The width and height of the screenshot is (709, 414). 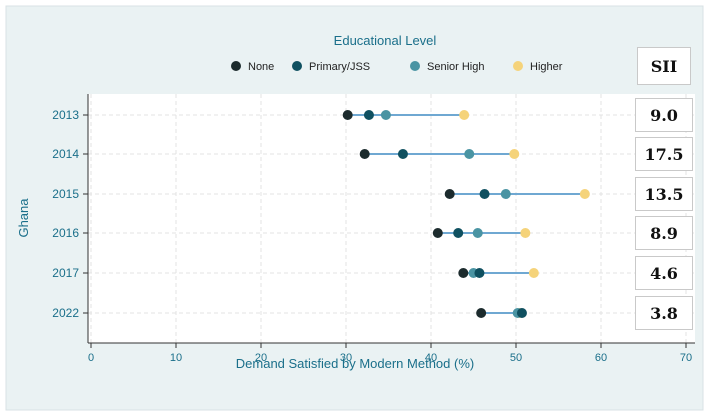 What do you see at coordinates (477, 233) in the screenshot?
I see `point-senior-high-2016` at bounding box center [477, 233].